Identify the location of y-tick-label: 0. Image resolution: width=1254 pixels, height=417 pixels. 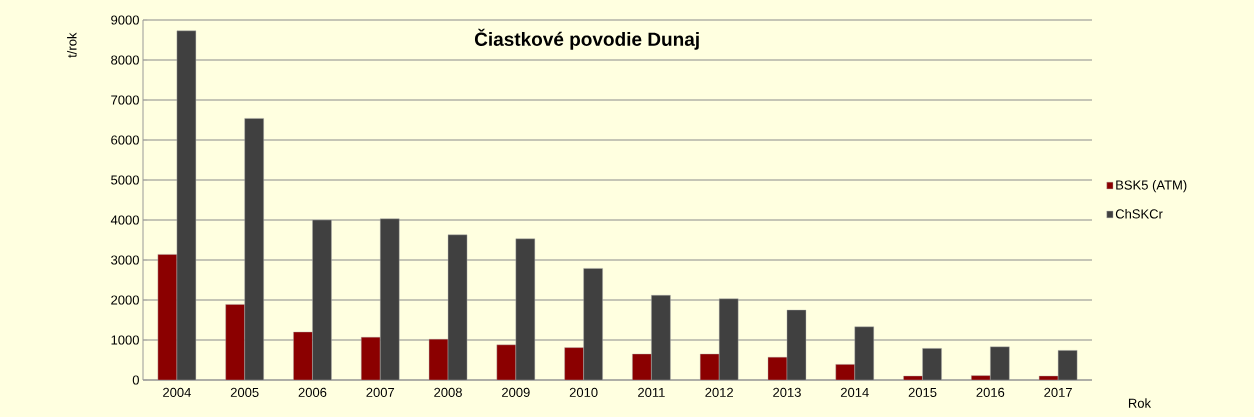
(135, 380).